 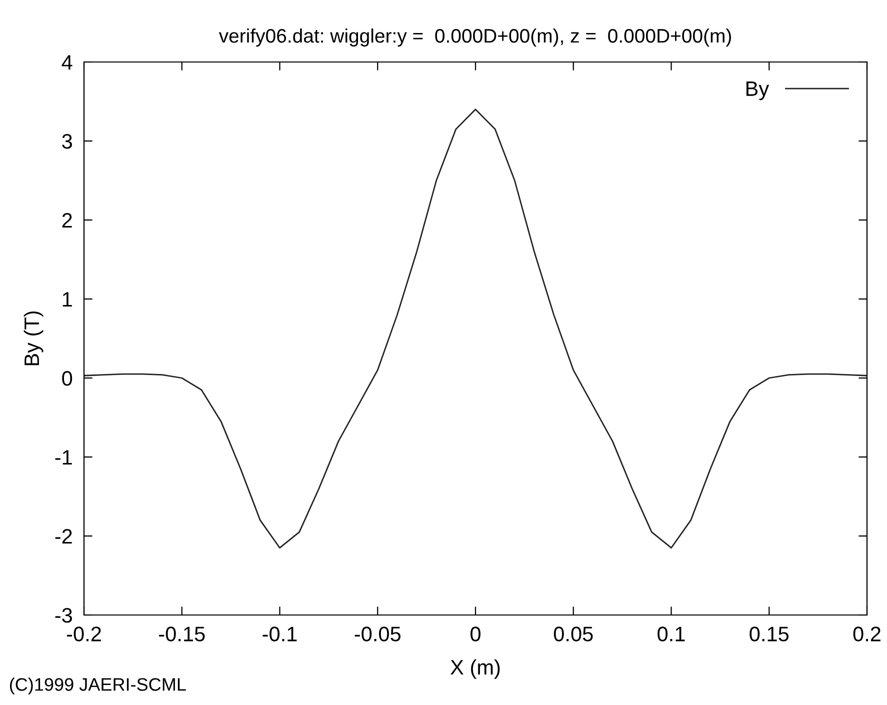 I want to click on x-tick-label: -0.1, so click(x=279, y=634).